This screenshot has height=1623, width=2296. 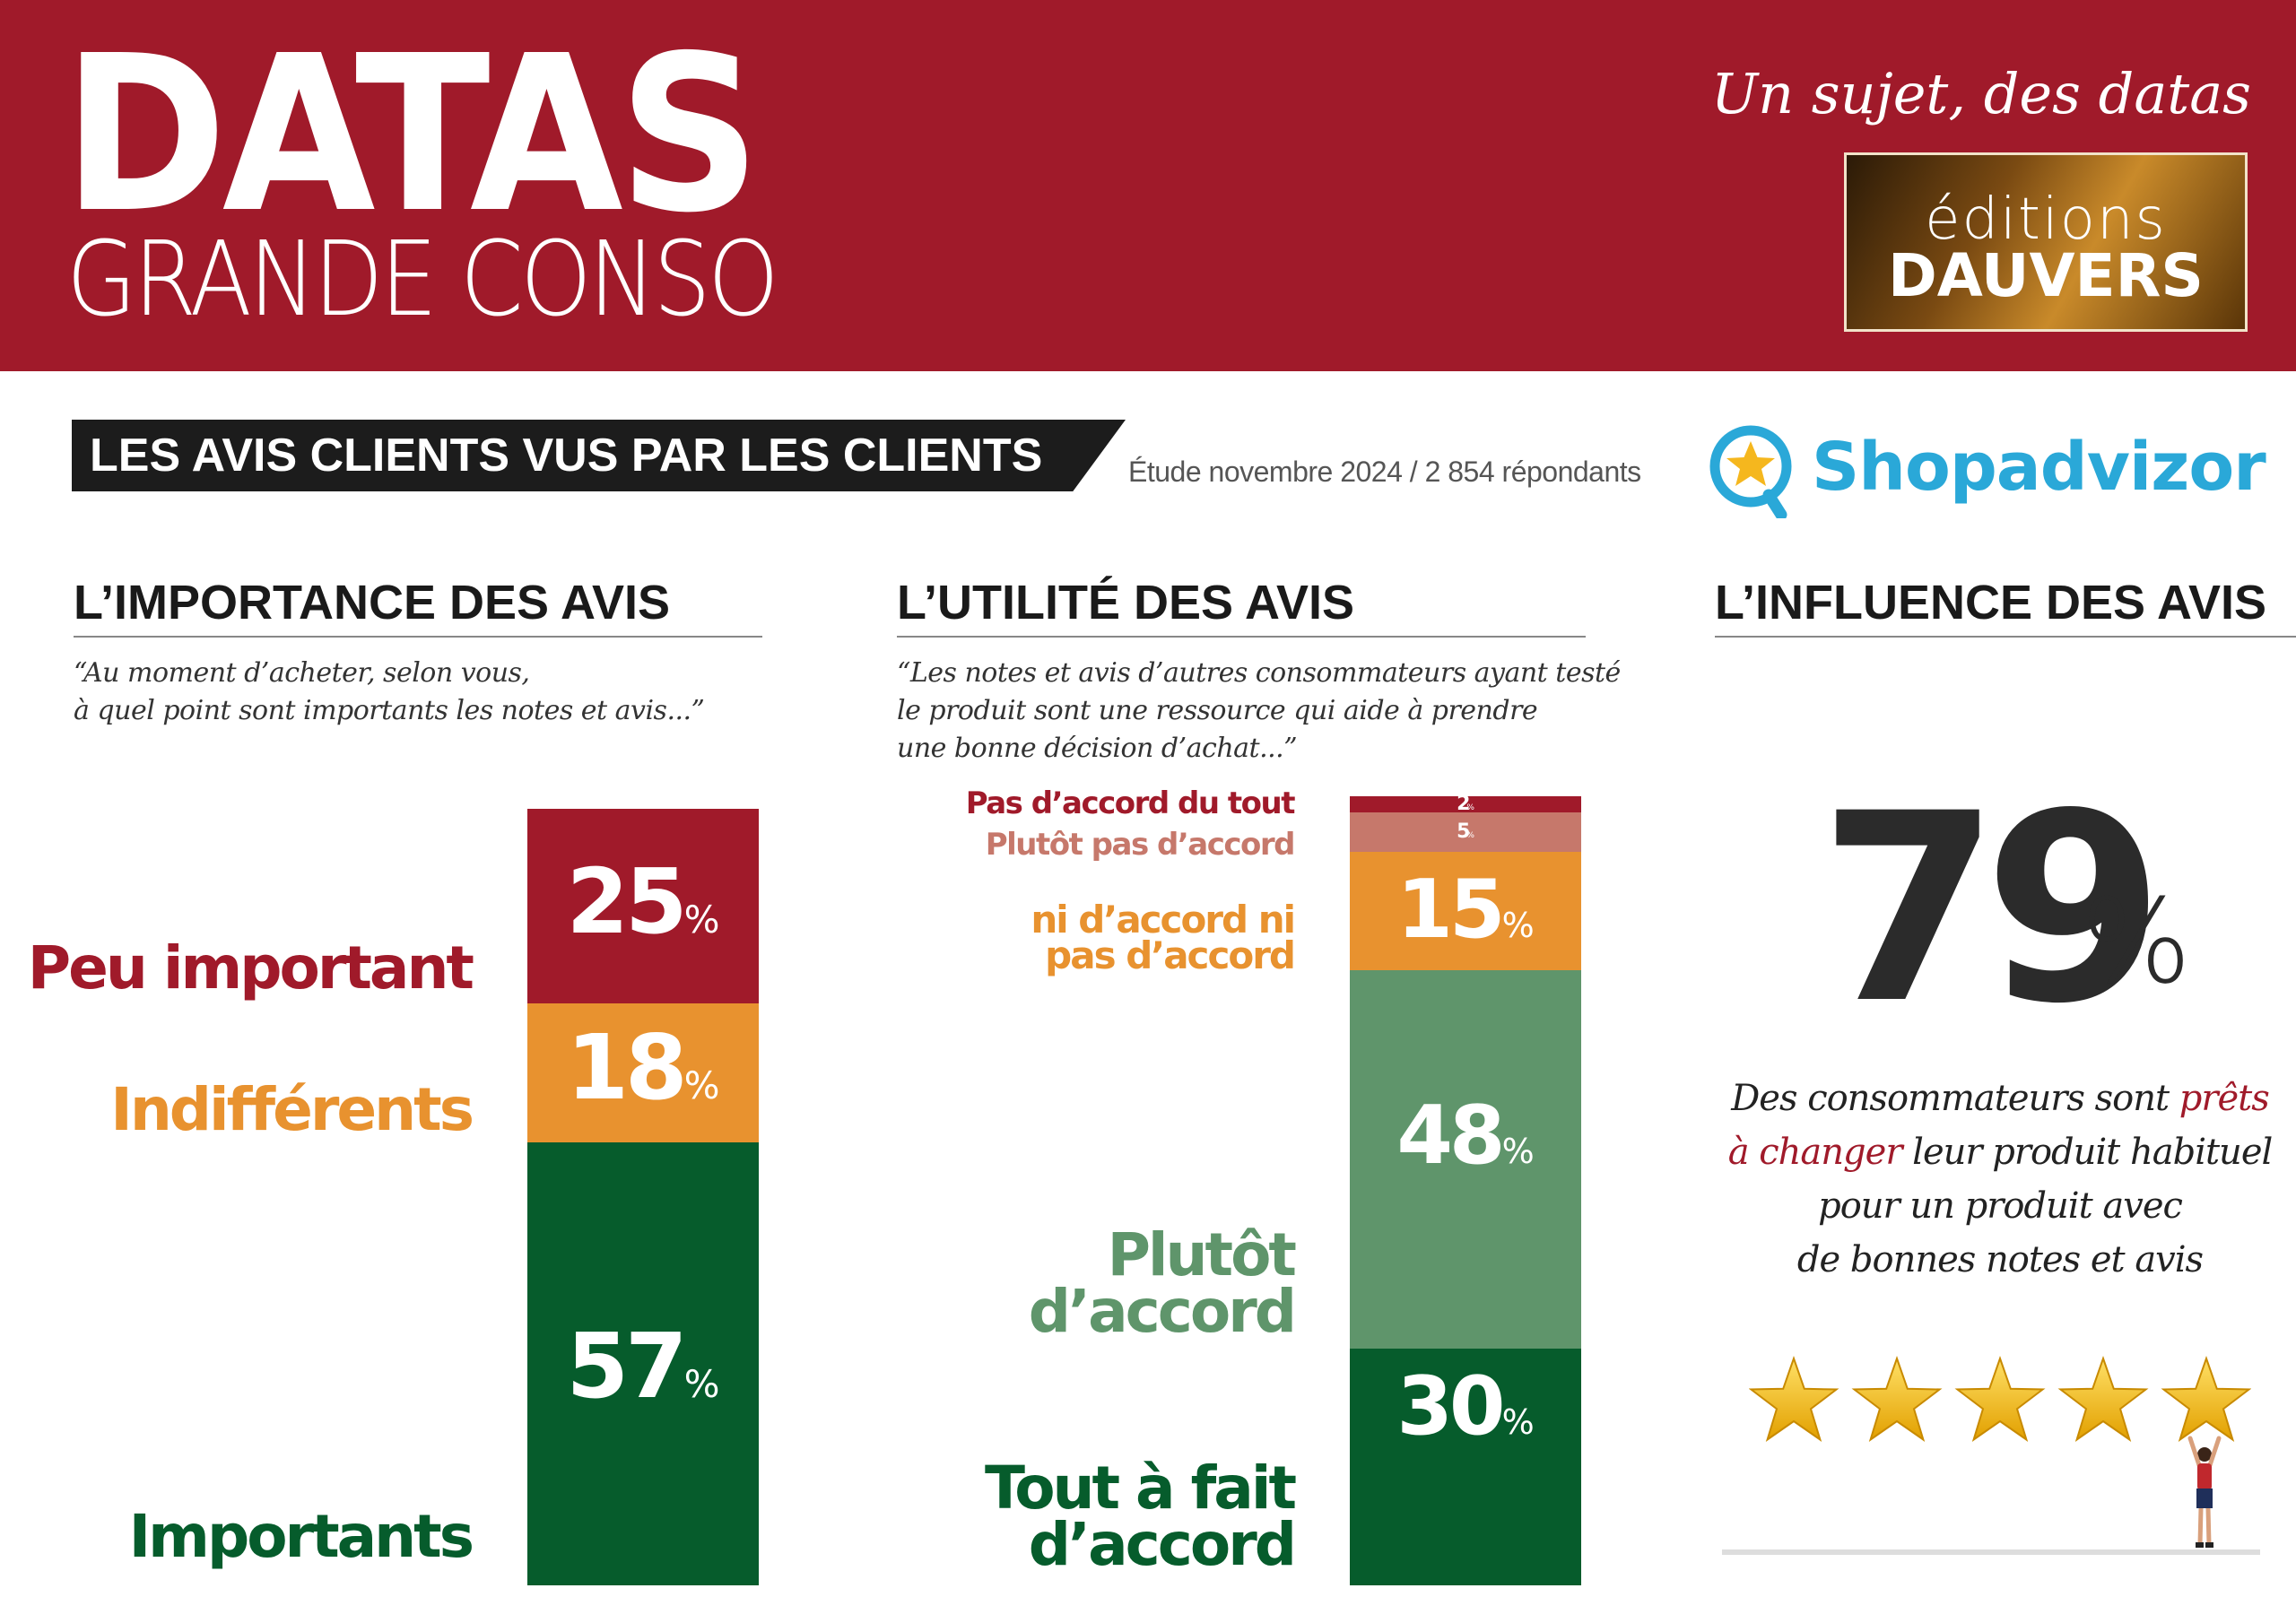 What do you see at coordinates (2046, 220) in the screenshot?
I see `publisher-logo-line1: éditions` at bounding box center [2046, 220].